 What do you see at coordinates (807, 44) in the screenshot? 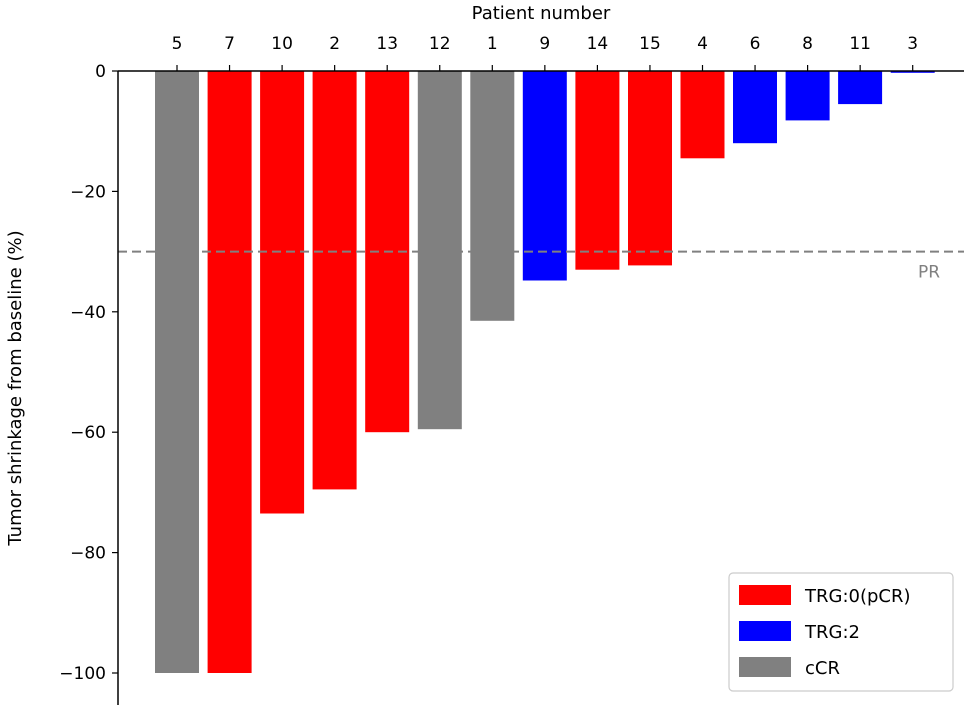
I see `x-tick-label-patient-8: 8` at bounding box center [807, 44].